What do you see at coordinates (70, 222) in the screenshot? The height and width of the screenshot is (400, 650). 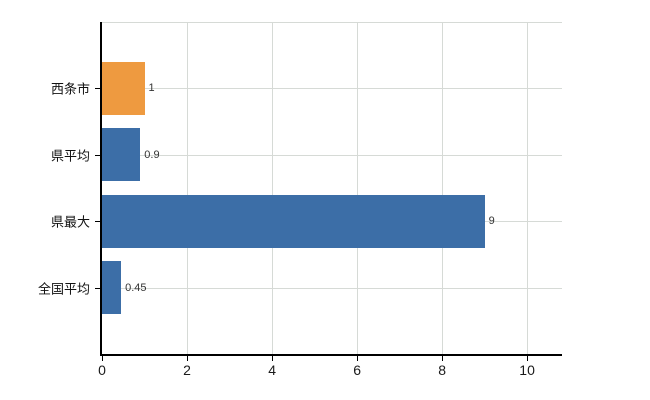 I see `category-label: 県最大` at bounding box center [70, 222].